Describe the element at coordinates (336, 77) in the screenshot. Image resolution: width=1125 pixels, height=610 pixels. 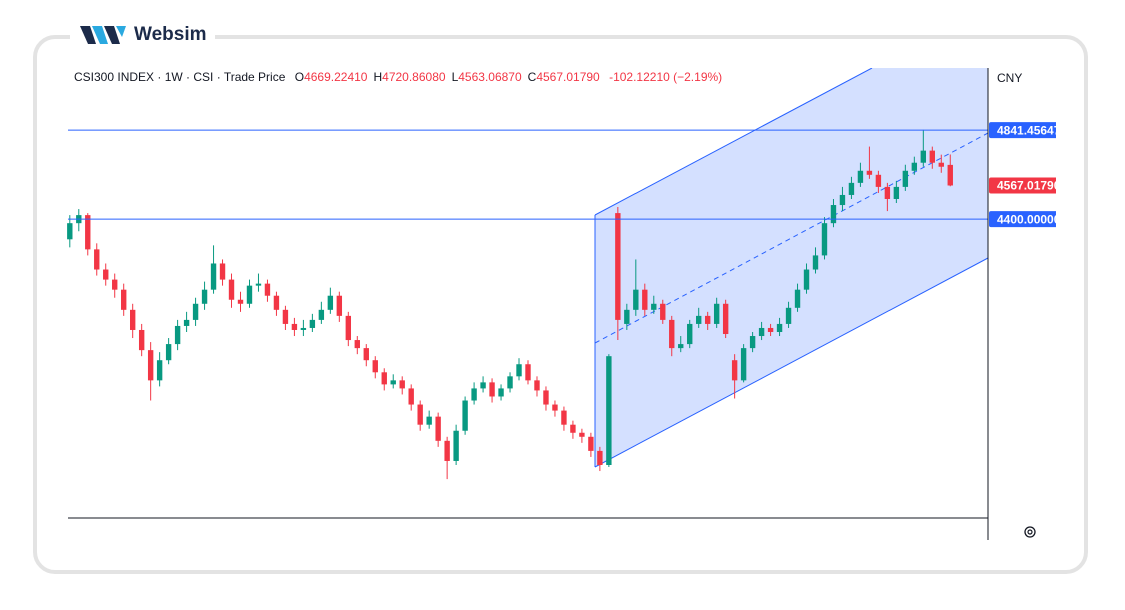
I see `ohlc-value: 4669.22410` at that location.